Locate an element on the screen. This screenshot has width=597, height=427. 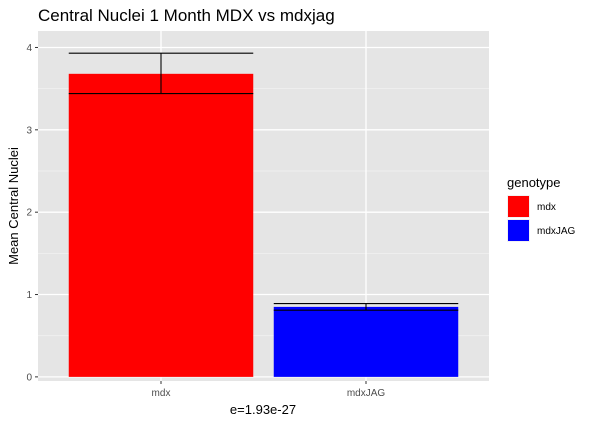
y-tick-label: 3 is located at coordinates (29, 130).